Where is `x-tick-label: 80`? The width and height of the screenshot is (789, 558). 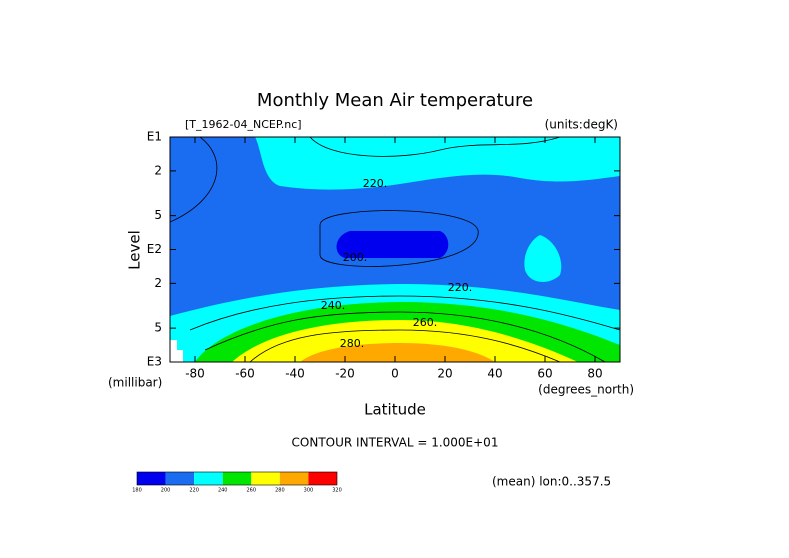
x-tick-label: 80 is located at coordinates (594, 374).